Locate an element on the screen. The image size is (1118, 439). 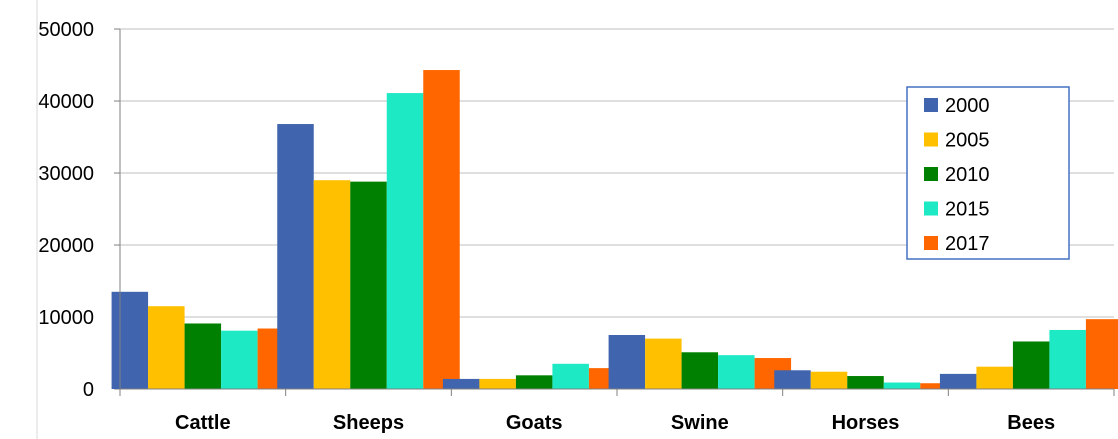
x-tick-label: Bees is located at coordinates (1031, 423).